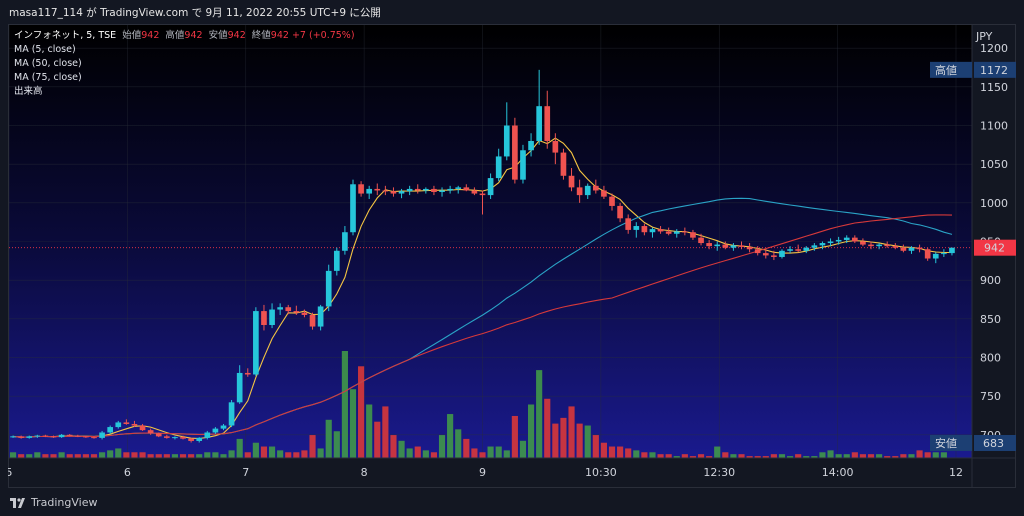 Image resolution: width=1024 pixels, height=516 pixels. I want to click on legend-high-label: 高値, so click(175, 35).